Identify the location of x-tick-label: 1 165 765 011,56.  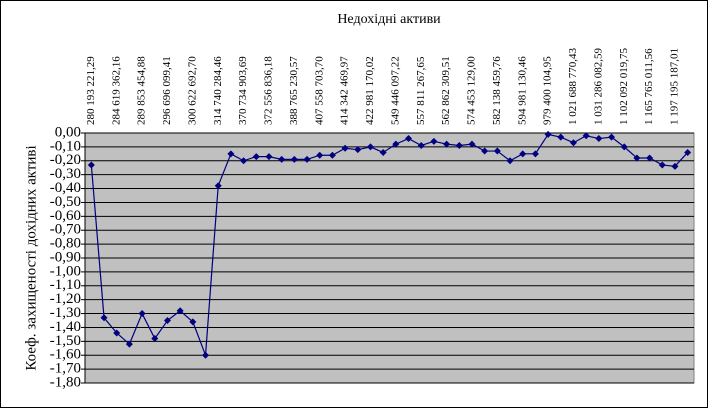
(649, 86).